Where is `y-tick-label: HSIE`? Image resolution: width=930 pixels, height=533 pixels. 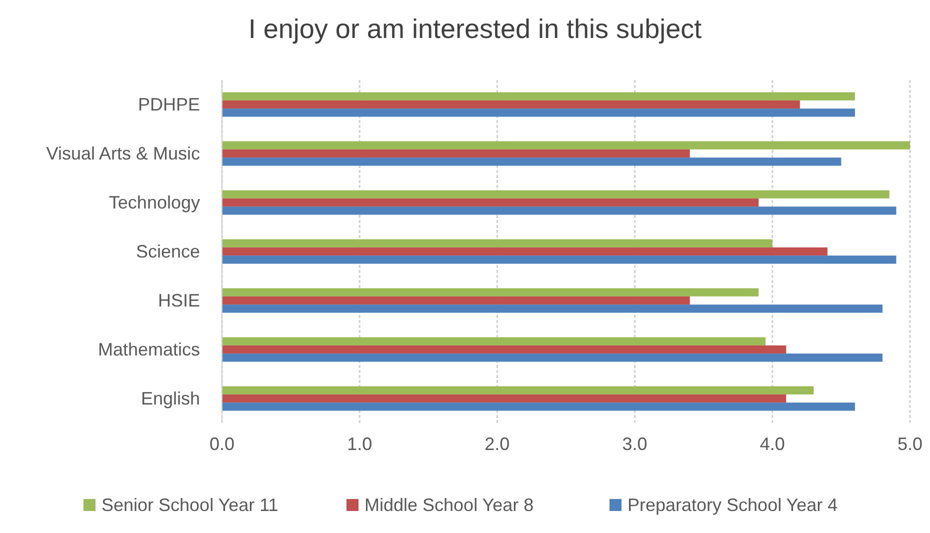 y-tick-label: HSIE is located at coordinates (179, 300).